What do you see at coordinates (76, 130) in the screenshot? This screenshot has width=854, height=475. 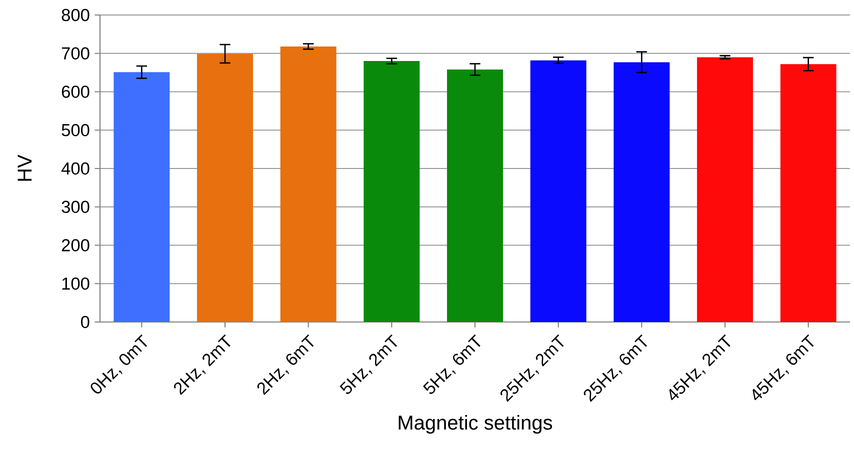 I see `y-tick-label: 500` at bounding box center [76, 130].